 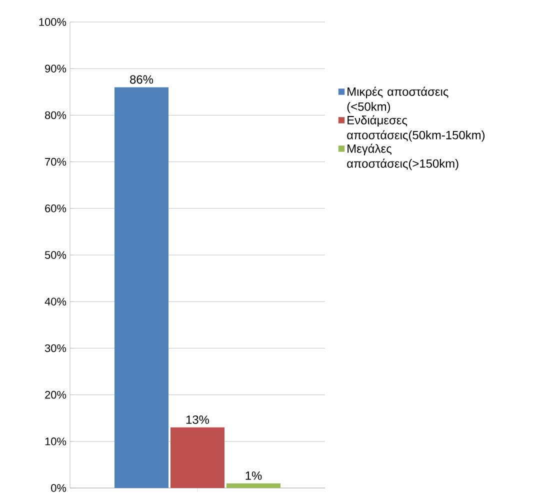 What do you see at coordinates (55, 115) in the screenshot?
I see `y-tick-label: 80%` at bounding box center [55, 115].